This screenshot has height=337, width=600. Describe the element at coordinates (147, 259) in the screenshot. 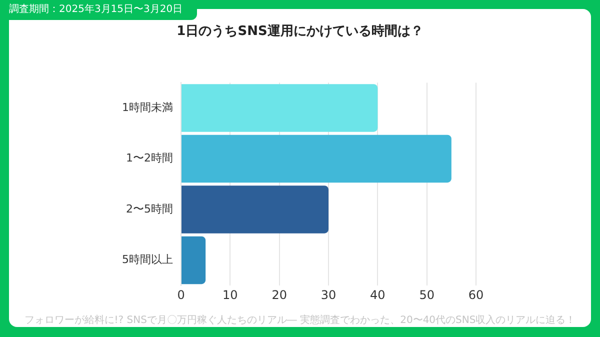

I see `y-tick-label: 5時間以上` at that location.